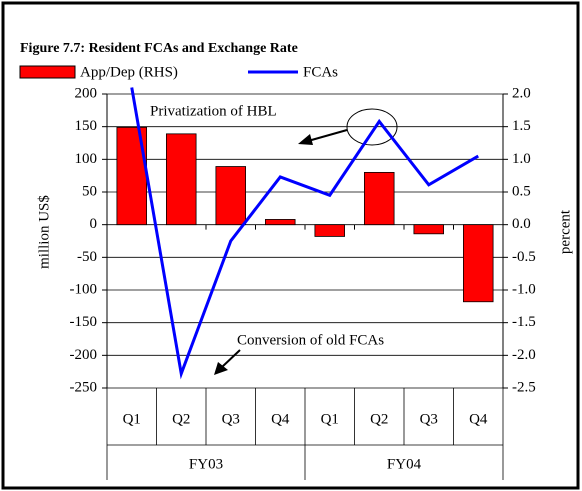 The height and width of the screenshot is (491, 582). Describe the element at coordinates (84, 322) in the screenshot. I see `y-tick-label: -150` at that location.